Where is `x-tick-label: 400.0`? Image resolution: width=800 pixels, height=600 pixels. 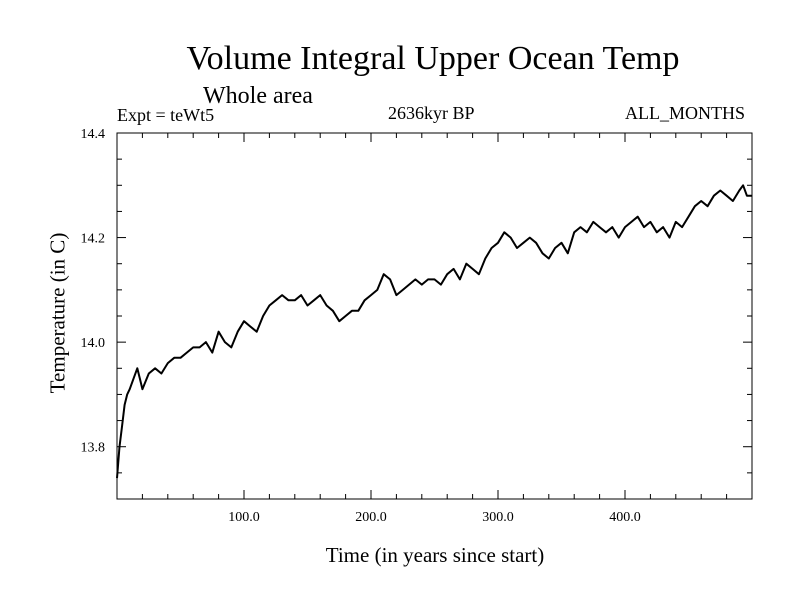 x-tick-label: 400.0 is located at coordinates (625, 517).